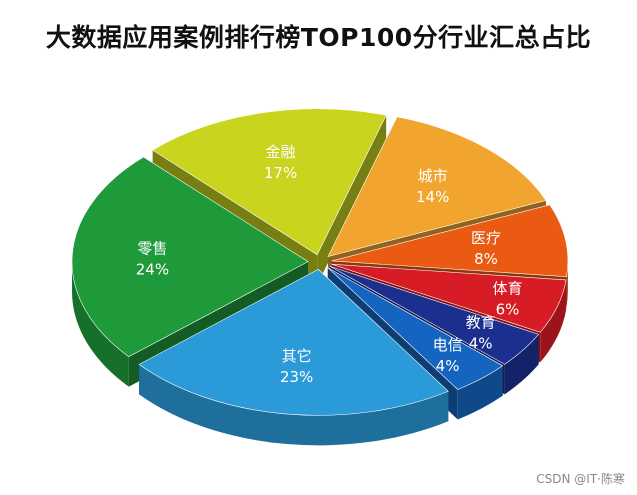  What do you see at coordinates (486, 259) in the screenshot?
I see `slice-value-医疗: 8%` at bounding box center [486, 259].